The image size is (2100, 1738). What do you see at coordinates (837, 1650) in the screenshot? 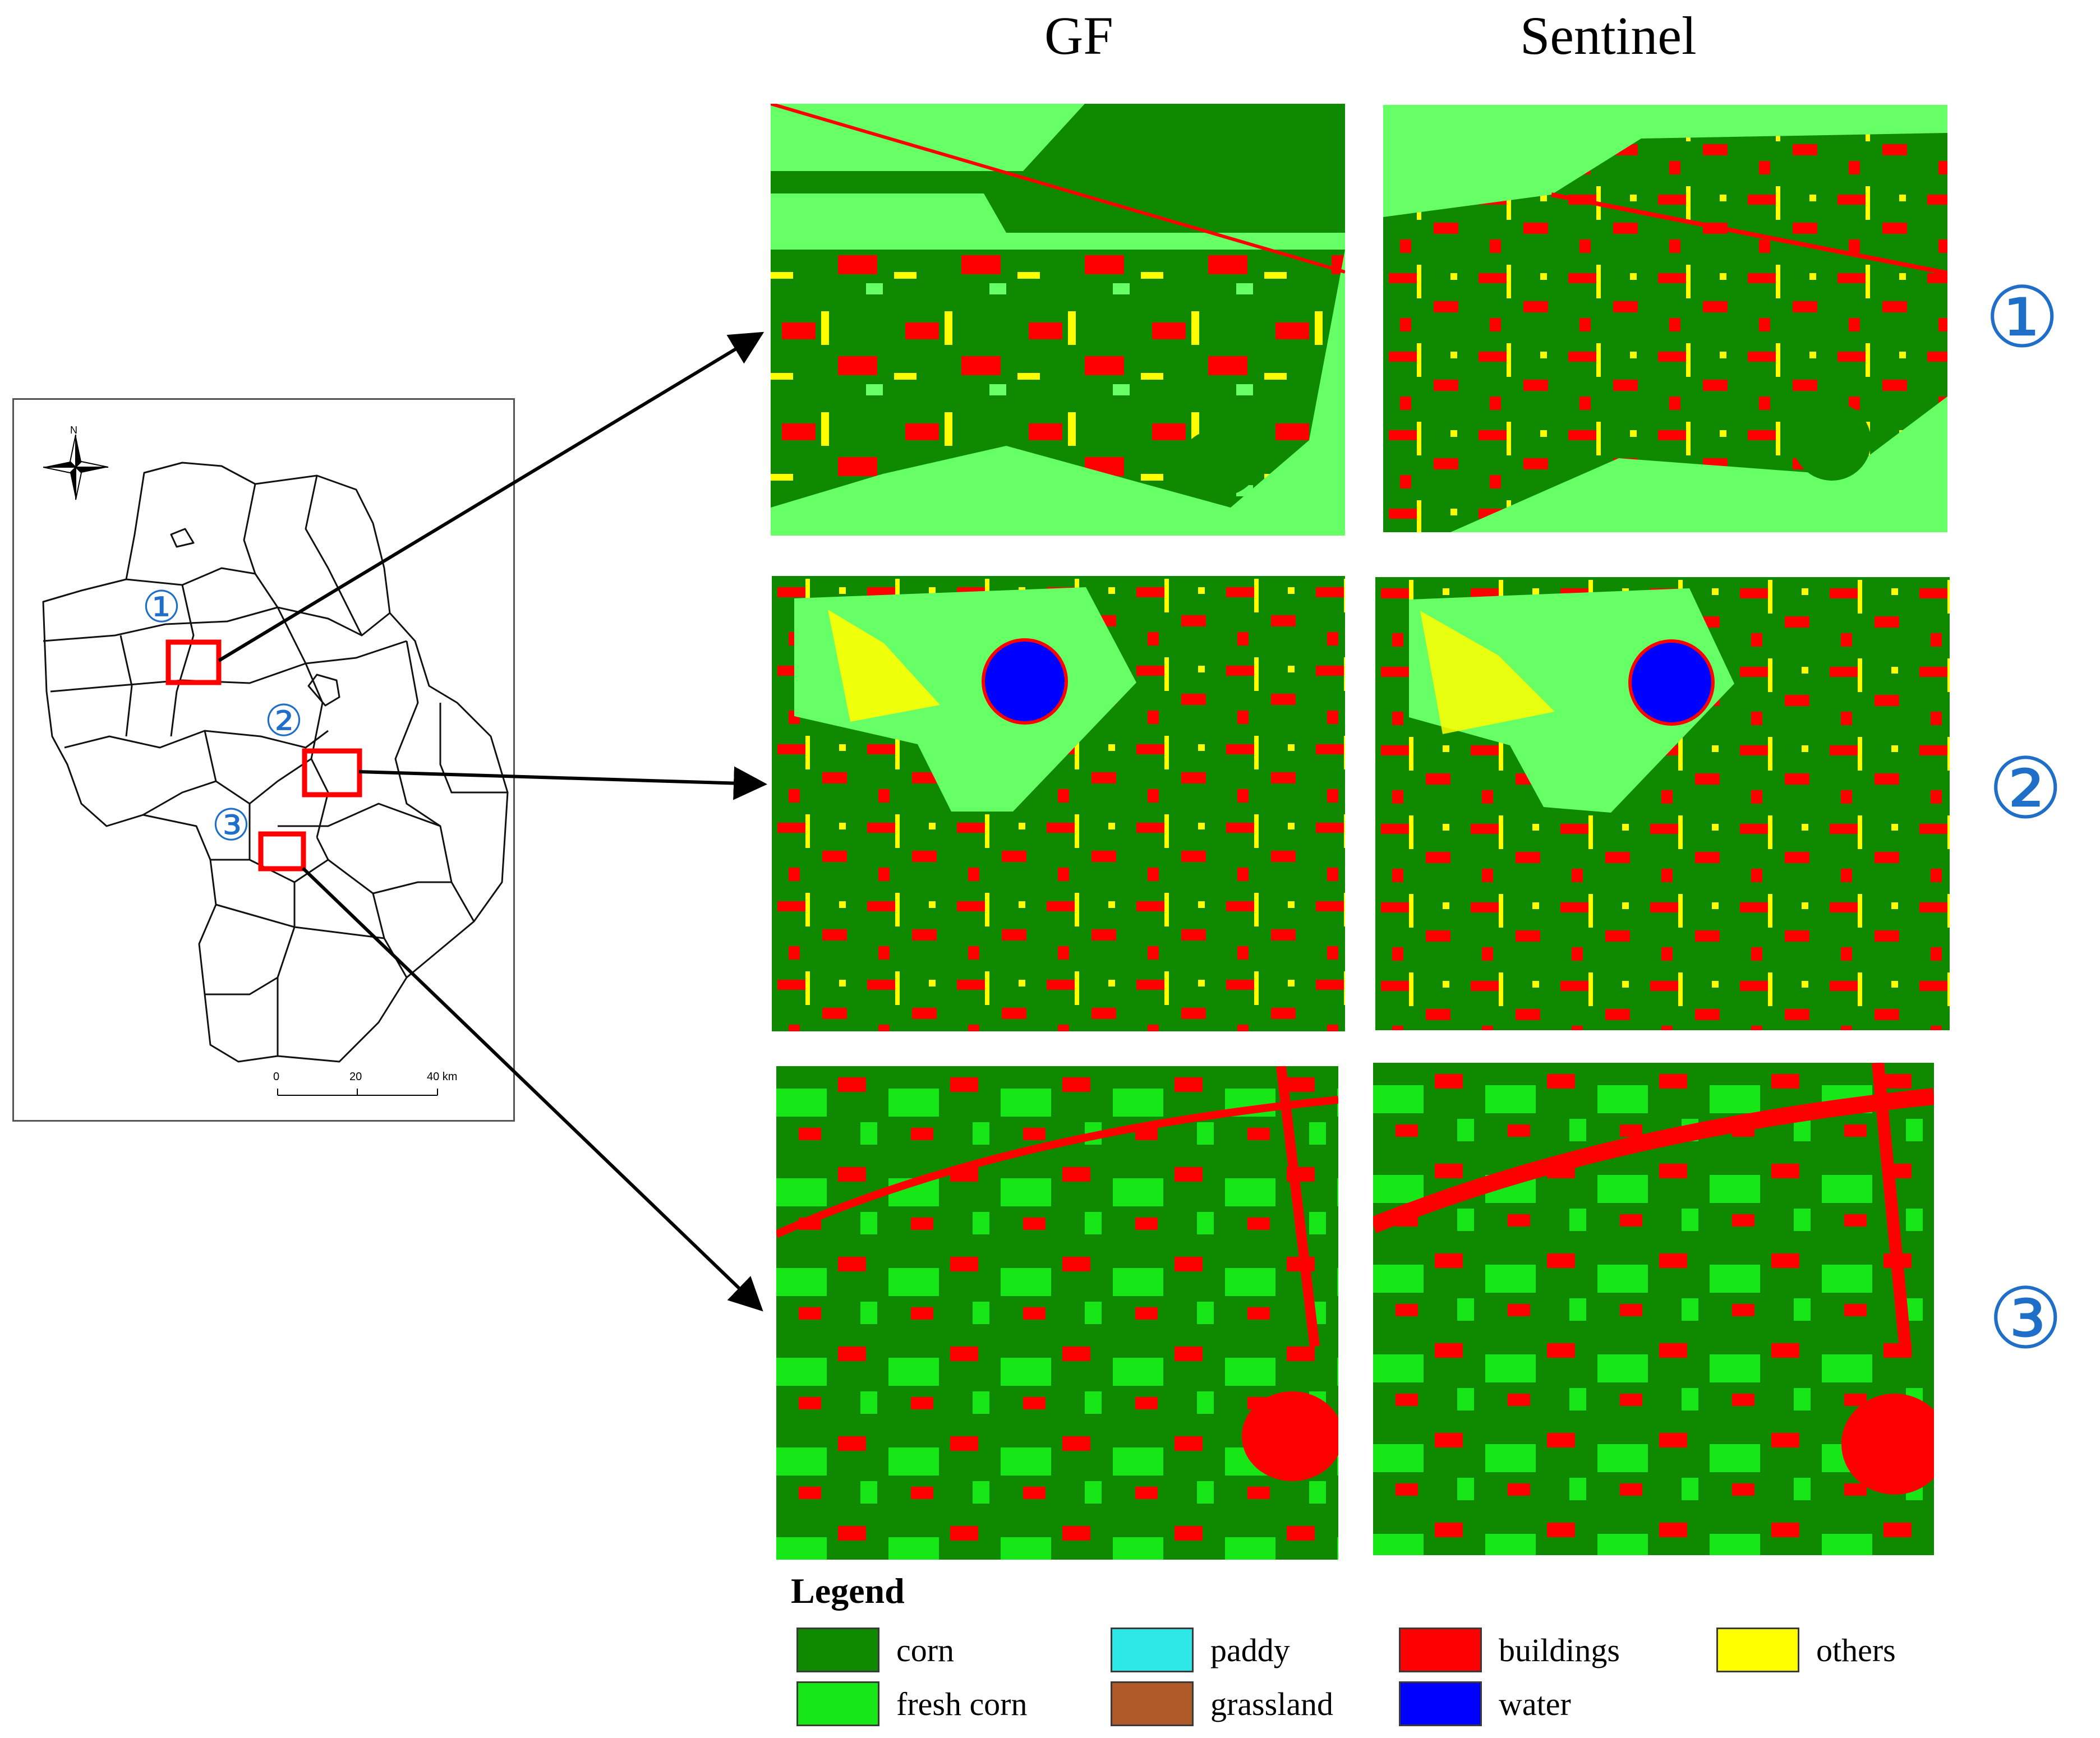
I see `legend-swatch-corn` at bounding box center [837, 1650].